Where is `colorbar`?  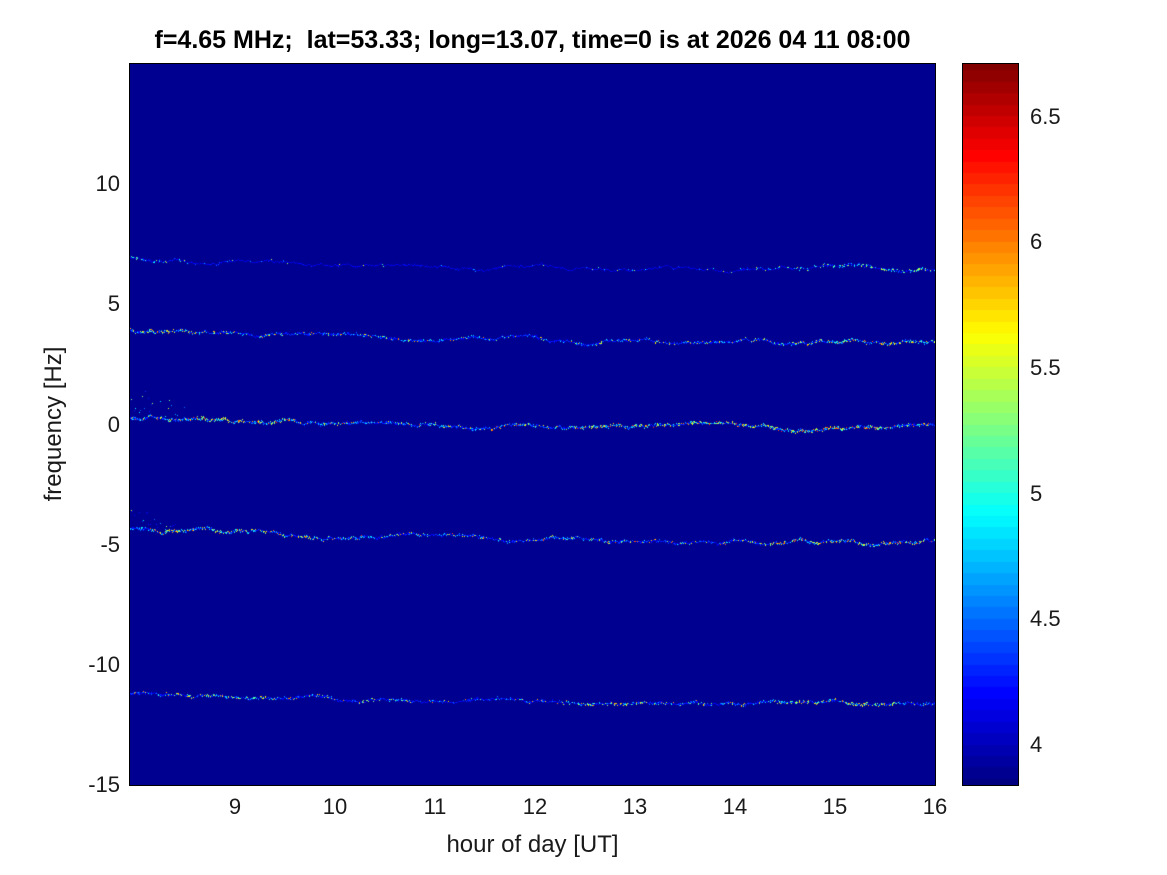
colorbar is located at coordinates (990, 424).